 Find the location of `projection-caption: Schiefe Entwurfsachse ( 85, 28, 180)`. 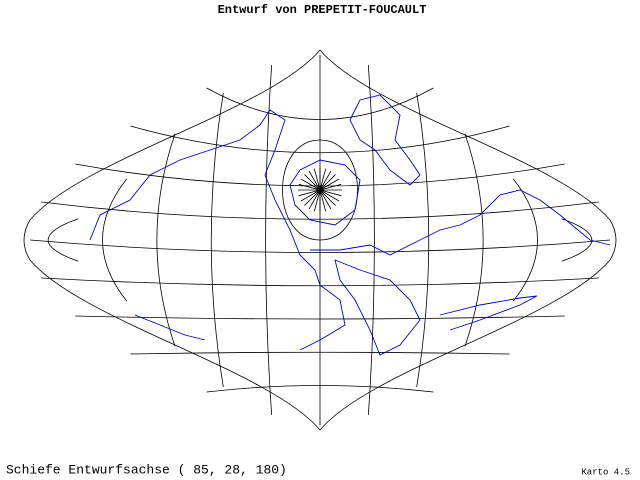

projection-caption: Schiefe Entwurfsachse ( 85, 28, 180) is located at coordinates (146, 469).